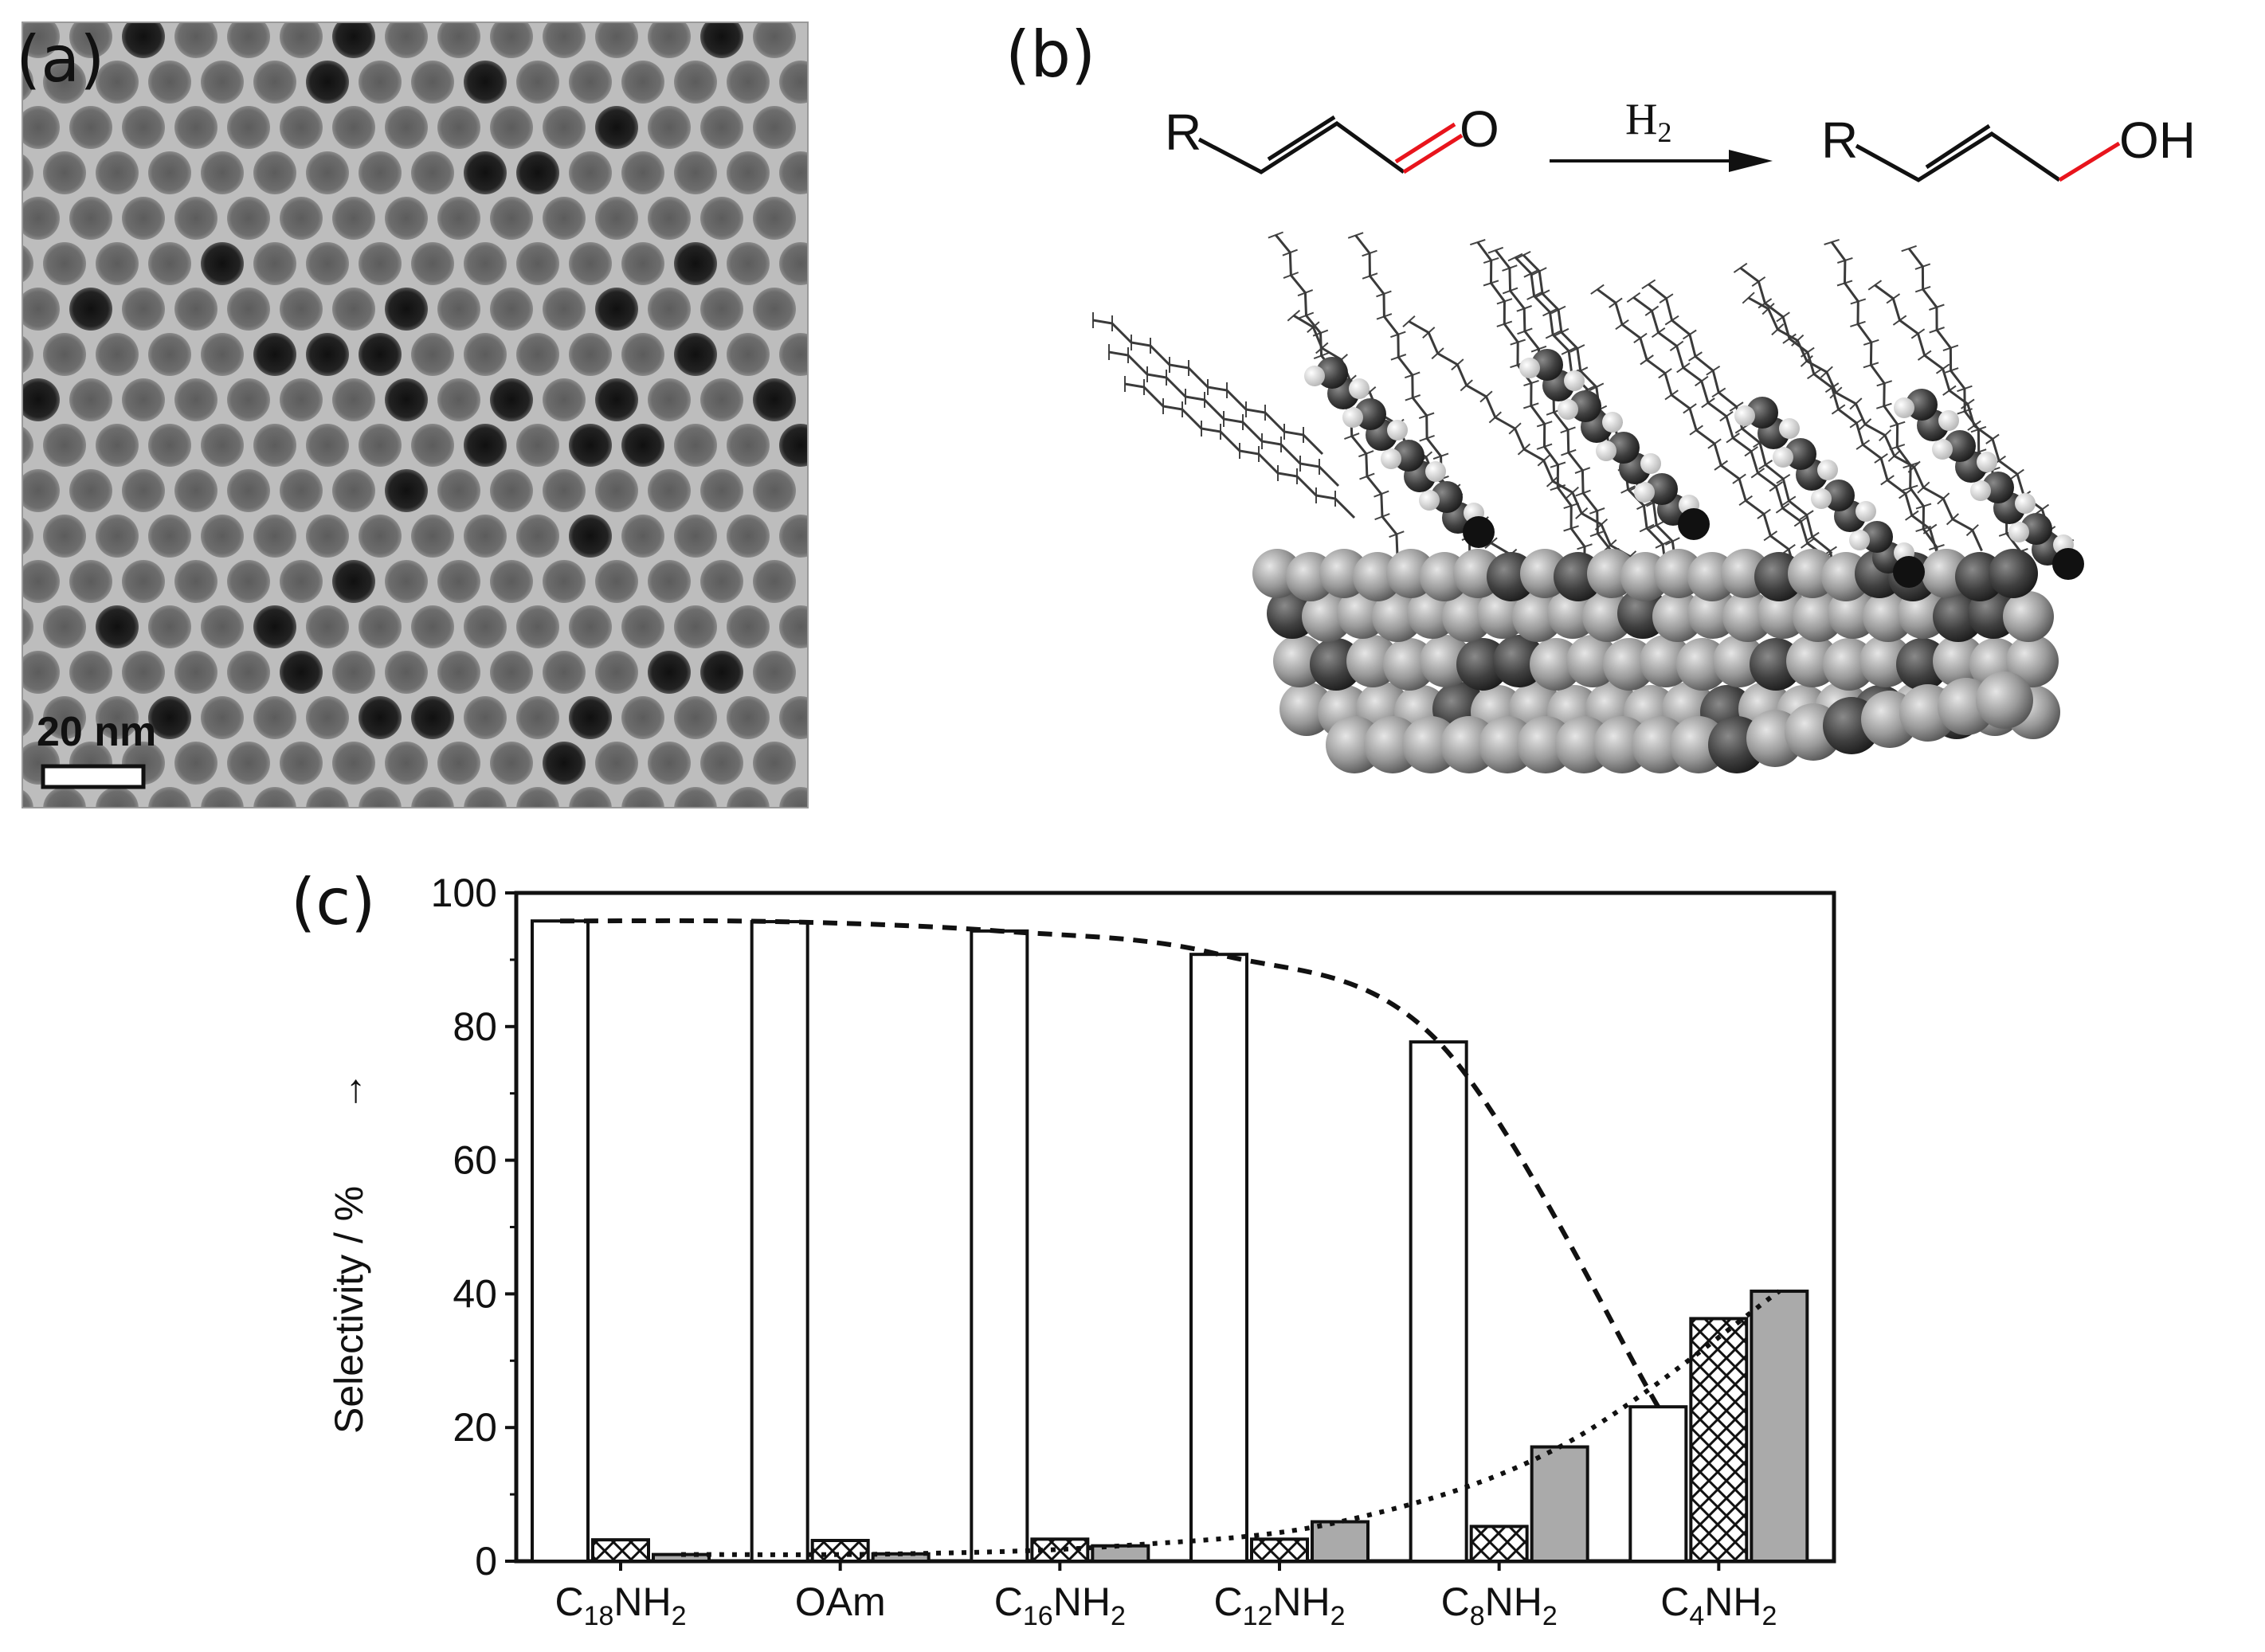 This screenshot has height=1652, width=2265. What do you see at coordinates (475, 1427) in the screenshot?
I see `y-tick-label: 20` at bounding box center [475, 1427].